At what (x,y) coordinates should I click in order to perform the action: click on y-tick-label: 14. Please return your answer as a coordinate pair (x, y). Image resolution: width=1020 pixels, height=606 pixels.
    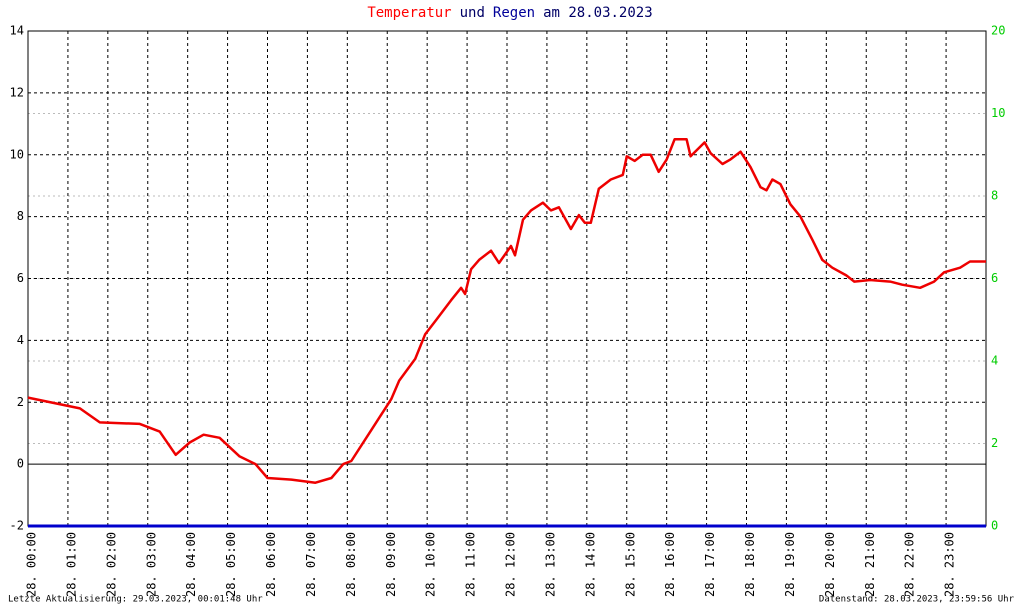
    Looking at the image, I should click on (17, 31).